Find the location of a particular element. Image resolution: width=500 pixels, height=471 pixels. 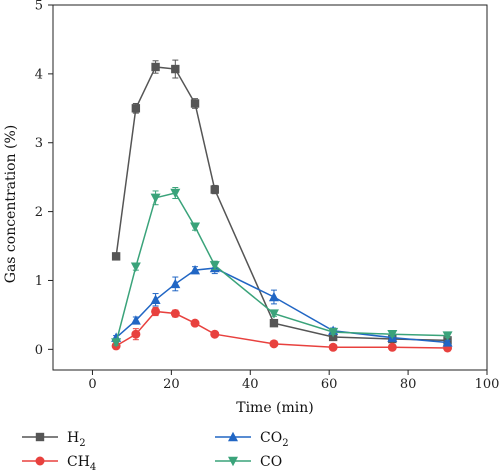

legend-label: CO is located at coordinates (271, 462).